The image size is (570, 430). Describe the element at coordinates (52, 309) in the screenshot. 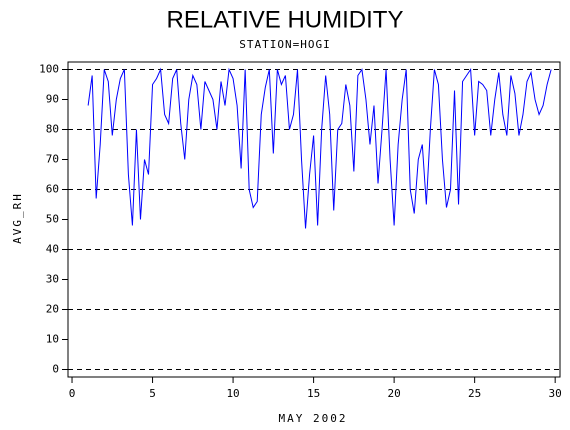

I see `y-tick-label: 20` at that location.